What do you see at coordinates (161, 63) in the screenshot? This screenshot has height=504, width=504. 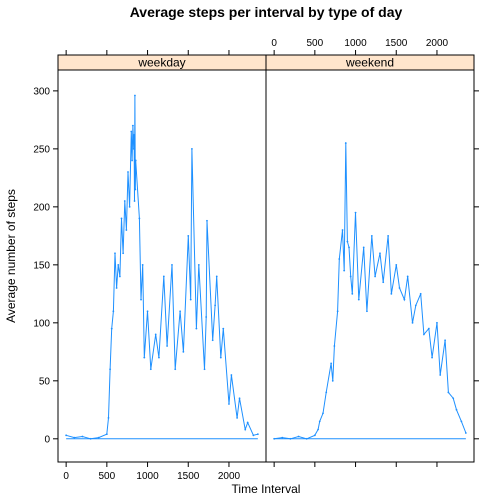 I see `panel-strip-label: weekday` at bounding box center [161, 63].